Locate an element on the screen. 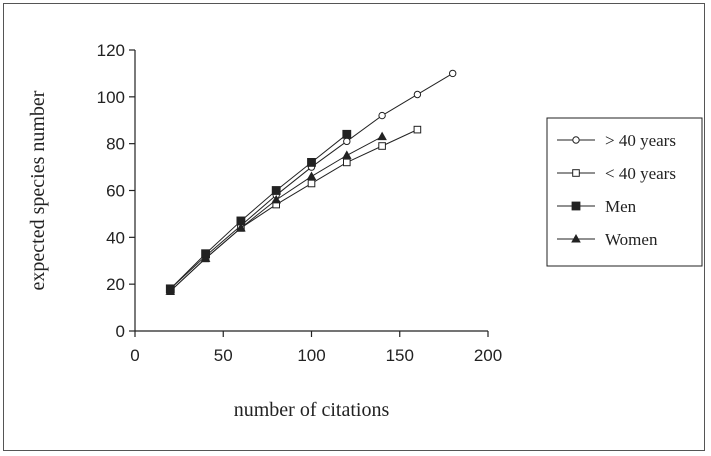 The height and width of the screenshot is (456, 711). y-tick-label: 60 is located at coordinates (115, 191).